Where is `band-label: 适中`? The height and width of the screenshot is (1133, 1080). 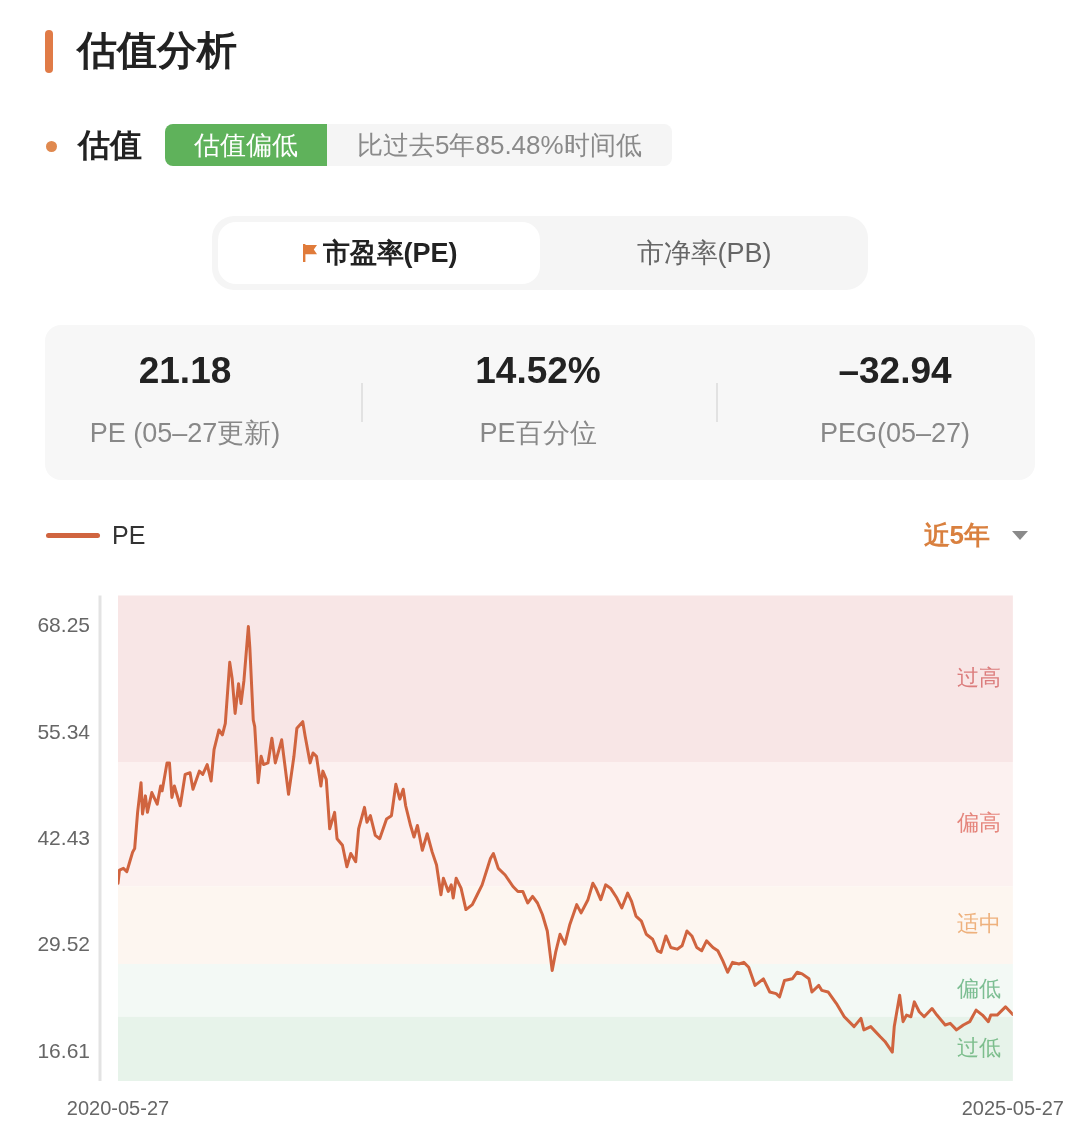 band-label: 适中 is located at coordinates (978, 924).